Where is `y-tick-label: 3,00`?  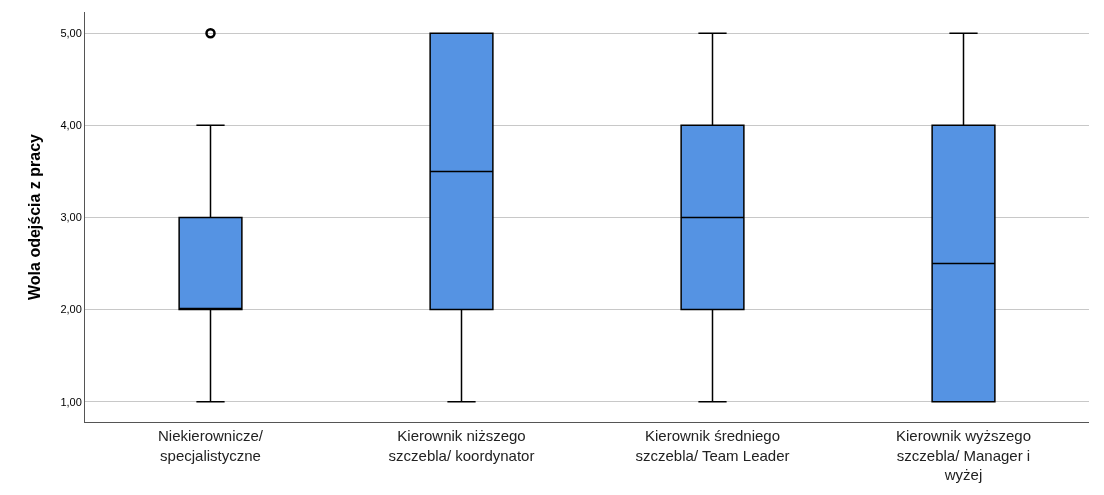 y-tick-label: 3,00 is located at coordinates (71, 217).